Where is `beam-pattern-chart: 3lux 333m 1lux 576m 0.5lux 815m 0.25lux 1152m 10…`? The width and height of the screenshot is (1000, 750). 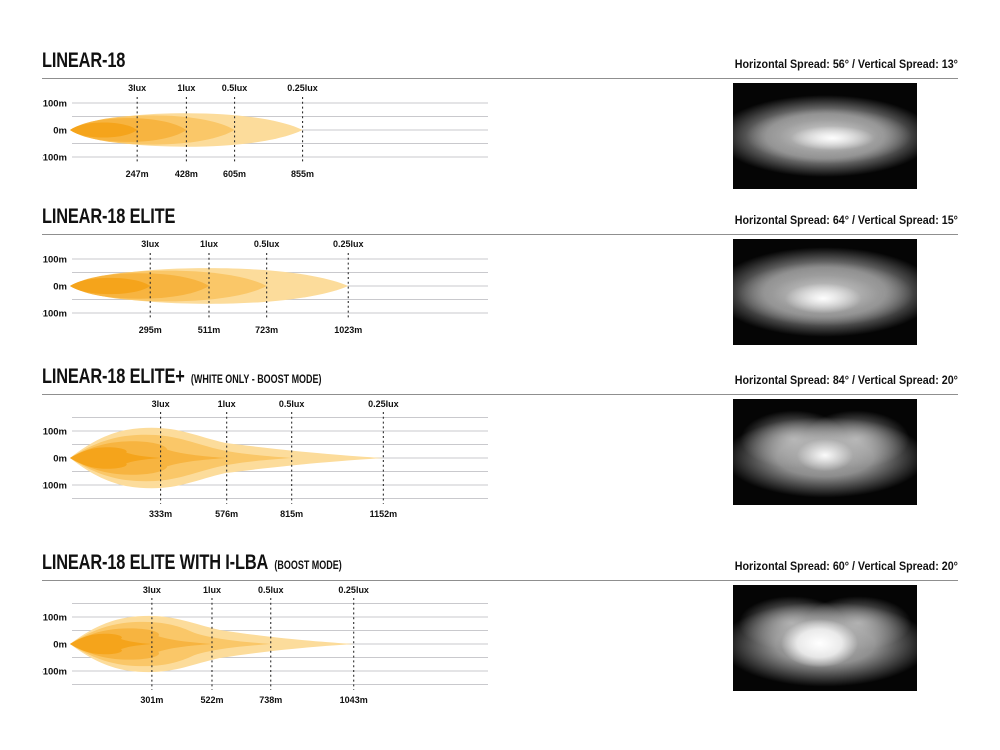 beam-pattern-chart: 3lux 333m 1lux 576m 0.5lux 815m 0.25lux 1152m 10… is located at coordinates (265, 459).